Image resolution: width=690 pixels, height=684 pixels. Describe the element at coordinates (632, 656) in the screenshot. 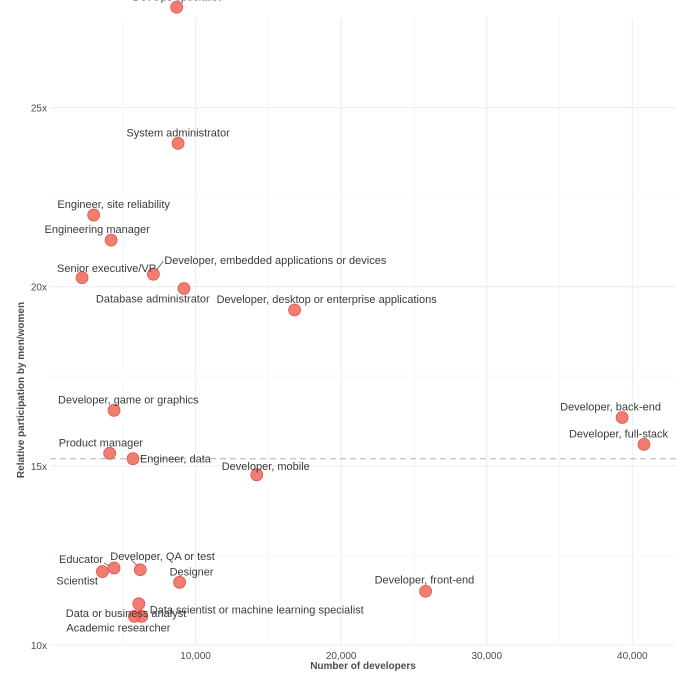

I see `x-tick-label: 40,000` at that location.